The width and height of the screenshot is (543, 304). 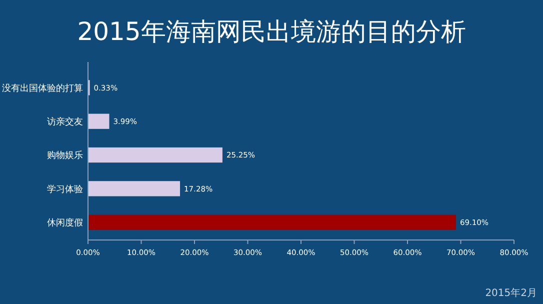 What do you see at coordinates (271, 31) in the screenshot?
I see `chart-title: 2015年海南网民出境游的目的分析` at bounding box center [271, 31].